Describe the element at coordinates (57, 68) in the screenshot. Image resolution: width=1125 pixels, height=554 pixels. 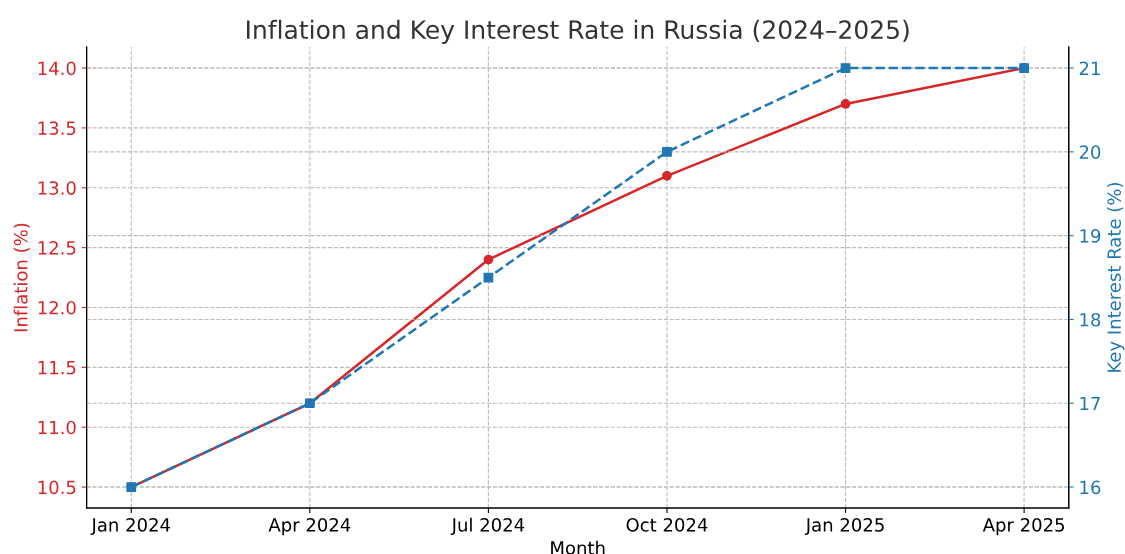
I see `y-tick-label: 14.0` at that location.